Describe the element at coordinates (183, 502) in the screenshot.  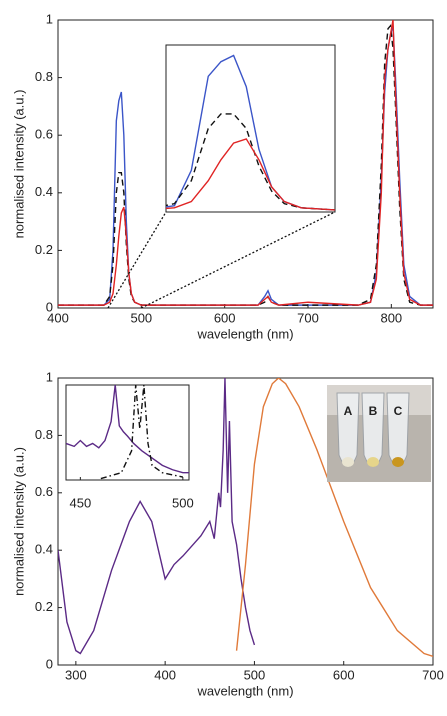
I see `inset-x-tick-label: 500` at that location.